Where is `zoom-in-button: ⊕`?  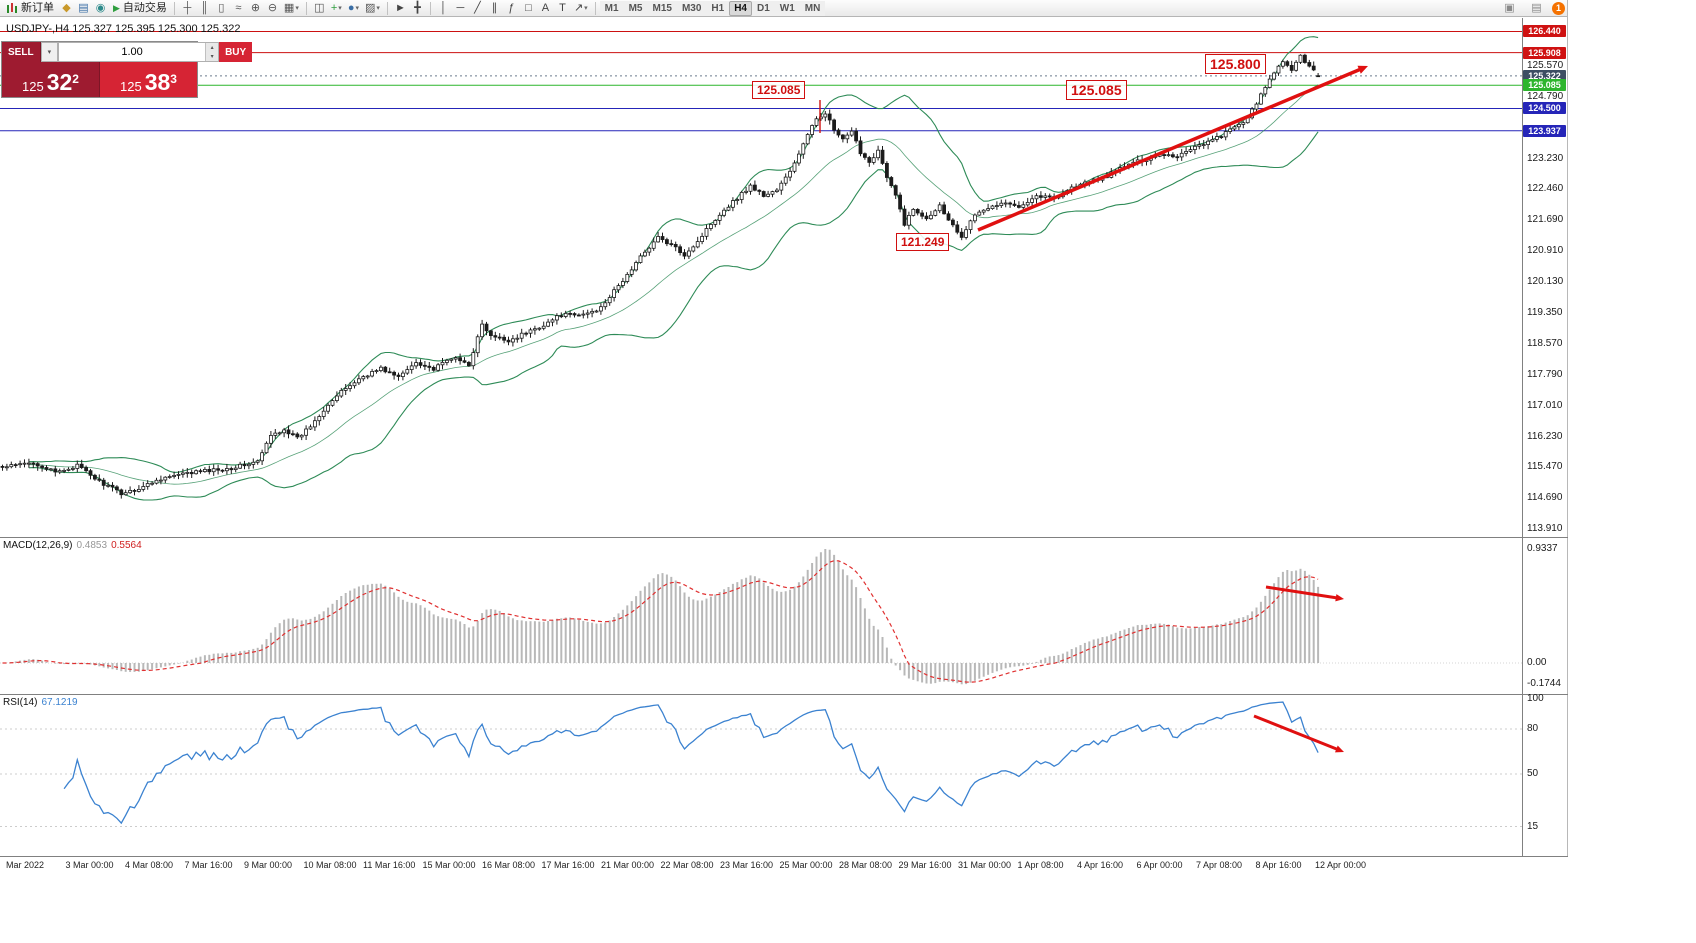
zoom-in-button: ⊕ is located at coordinates (255, 8).